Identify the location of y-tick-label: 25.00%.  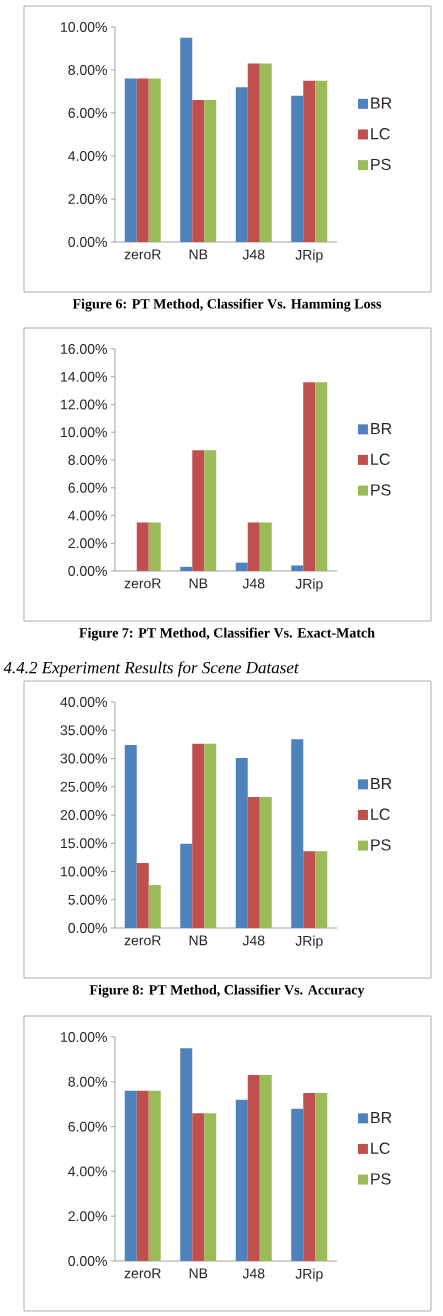
(83, 786).